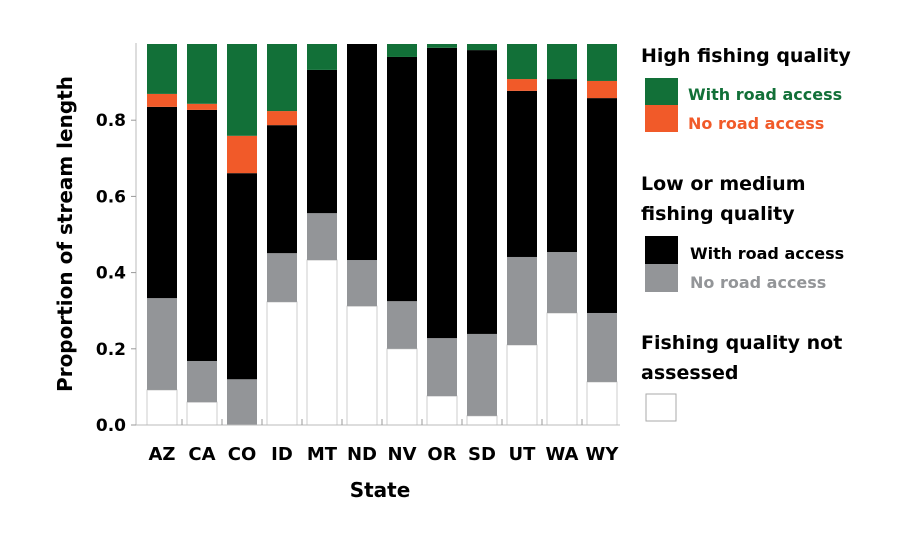  I want to click on bar-segment-id-low-no-road, so click(282, 277).